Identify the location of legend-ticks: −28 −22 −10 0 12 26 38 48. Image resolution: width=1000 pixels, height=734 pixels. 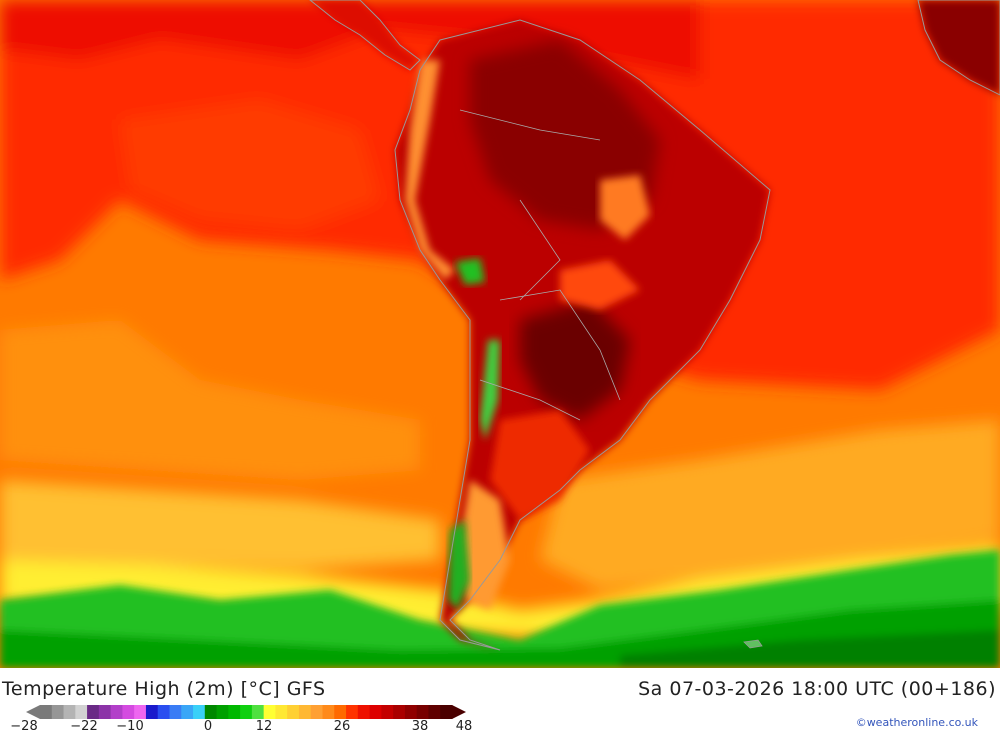
(240, 726).